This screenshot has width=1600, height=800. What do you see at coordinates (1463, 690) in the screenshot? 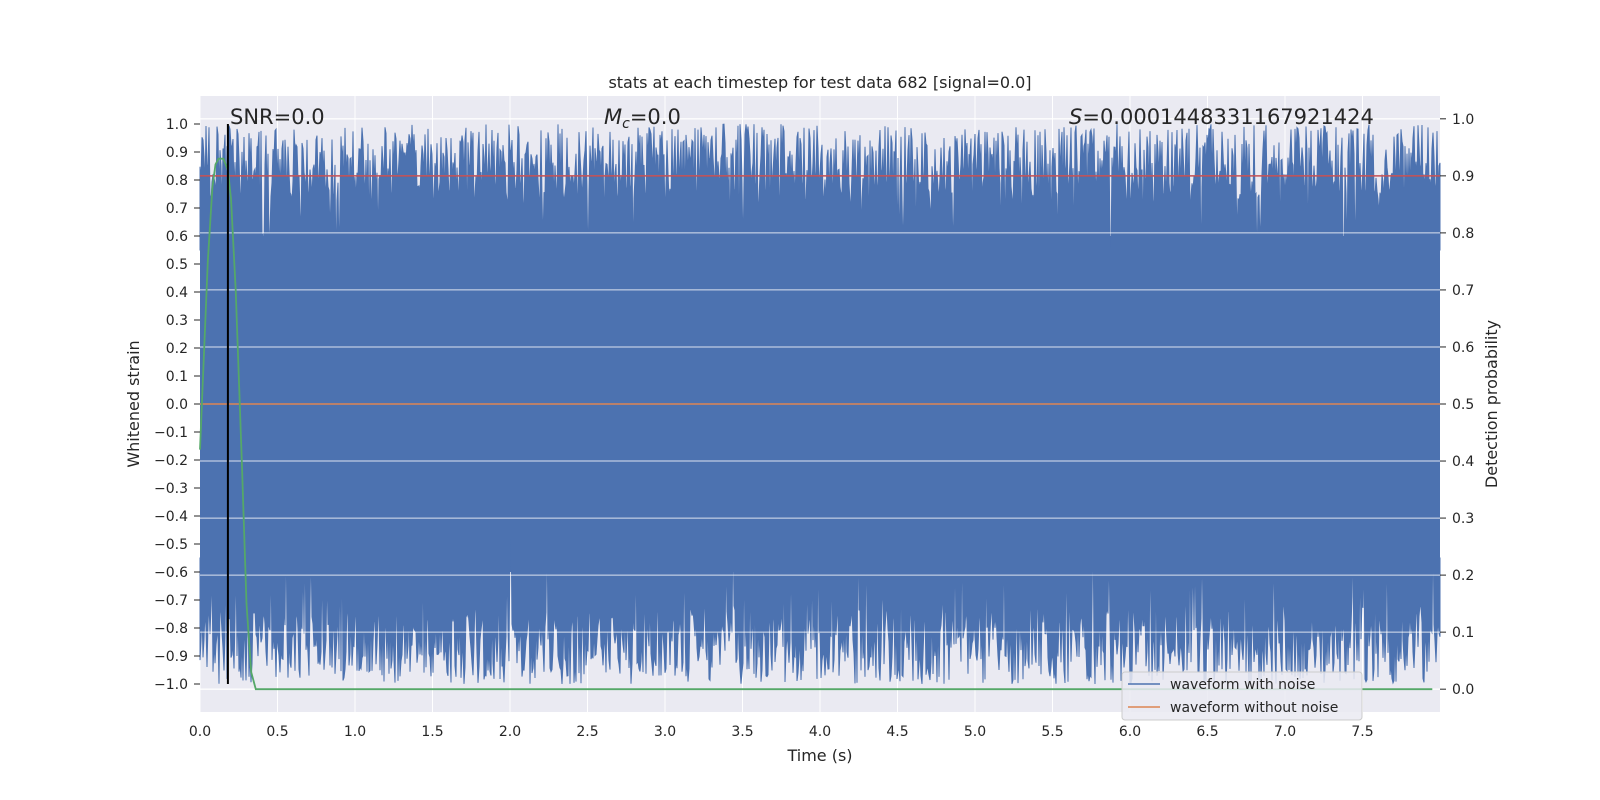
I see `y2-tick-label: 0.0` at bounding box center [1463, 690].